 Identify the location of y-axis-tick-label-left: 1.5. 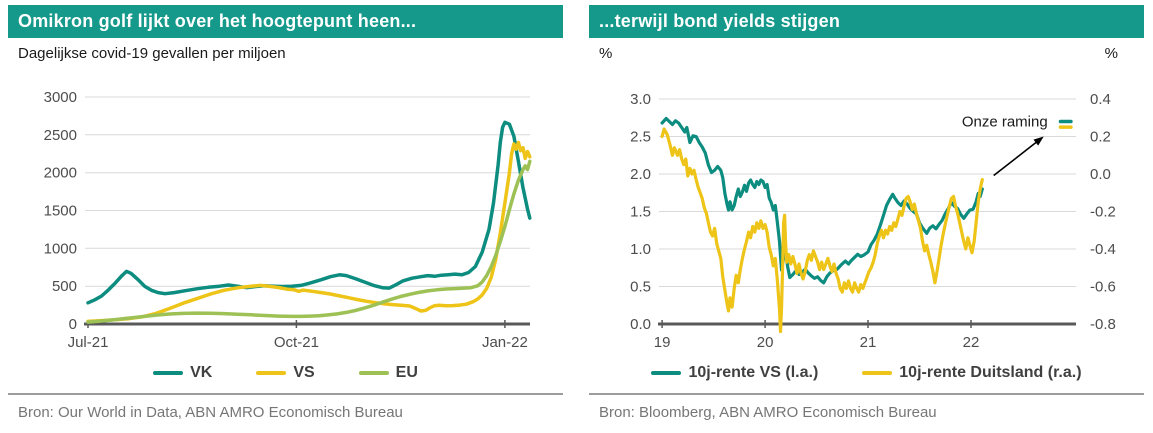
(640, 212).